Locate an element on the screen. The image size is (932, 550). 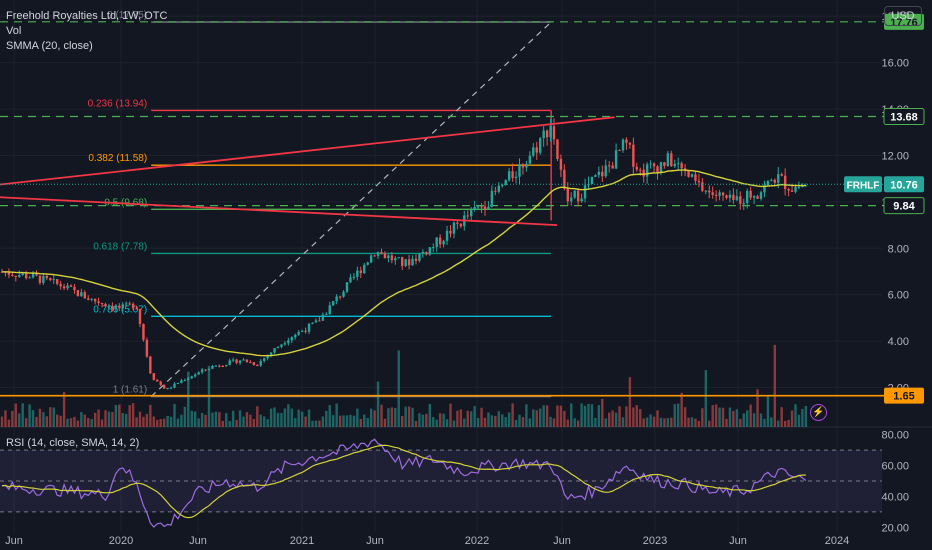
symbol-title: Freehold Royalties Ltd, 1W, OTC is located at coordinates (87, 16).